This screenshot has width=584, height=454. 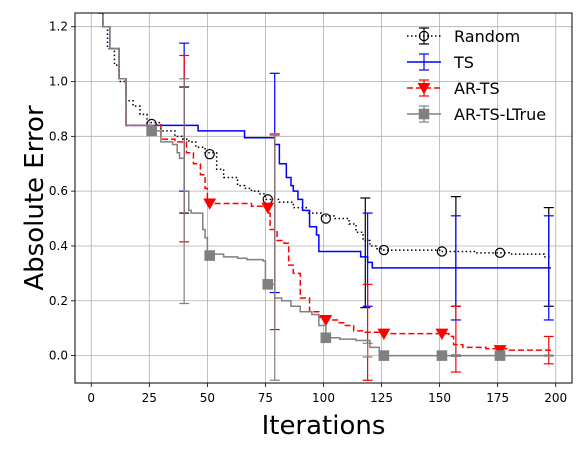 I want to click on y-tick-label: 0.8, so click(x=58, y=136).